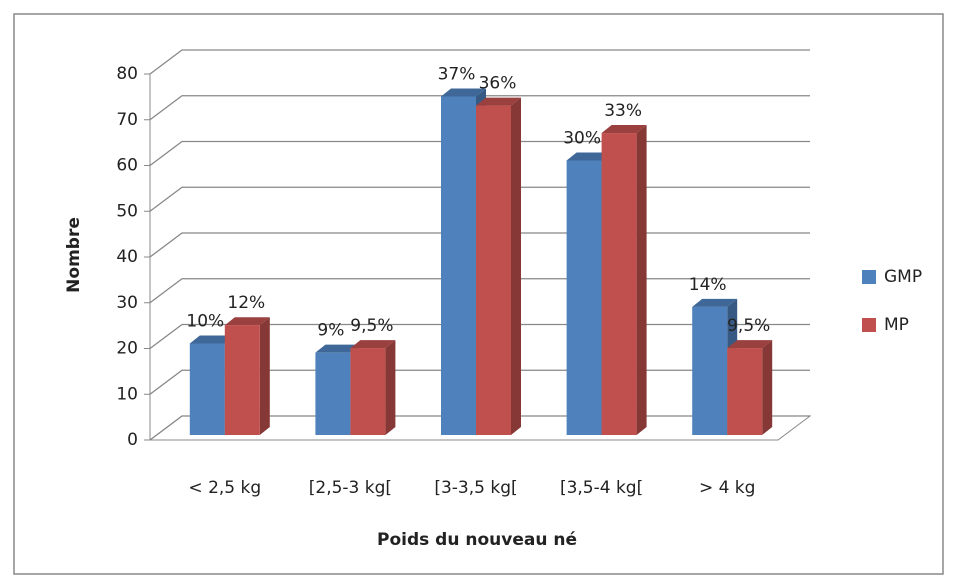 The image size is (955, 581). What do you see at coordinates (127, 211) in the screenshot?
I see `y-tick-label: 50` at bounding box center [127, 211].